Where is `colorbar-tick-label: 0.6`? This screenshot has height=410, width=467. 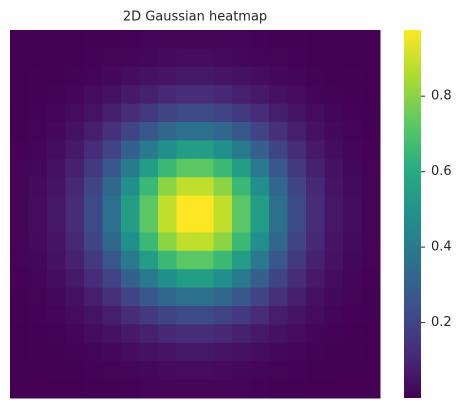
colorbar-tick-label: 0.6 is located at coordinates (441, 171).